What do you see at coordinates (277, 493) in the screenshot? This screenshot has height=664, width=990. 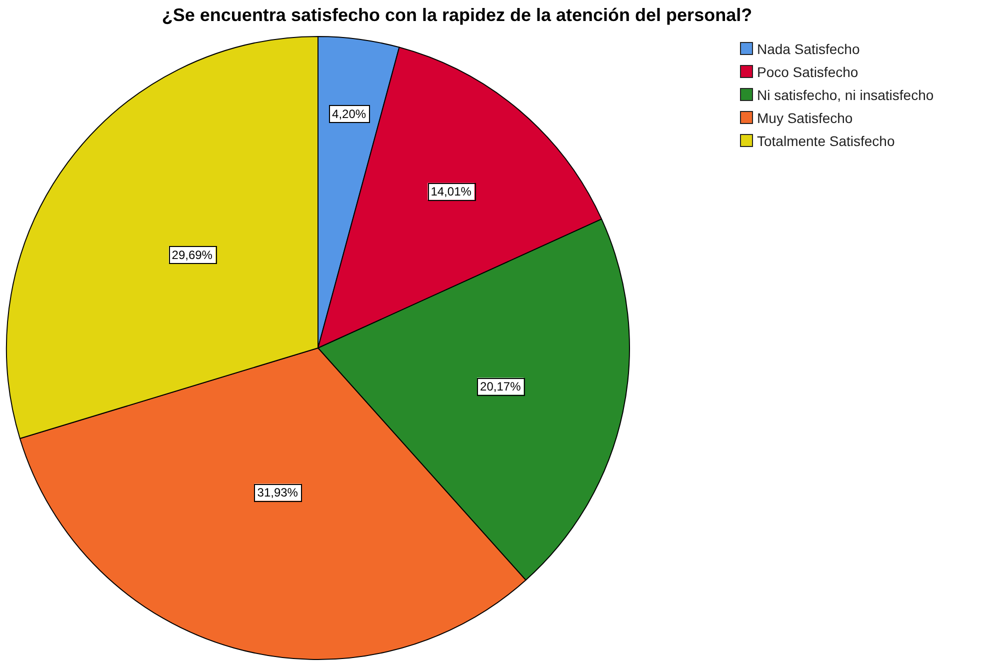 I see `data-label: 31,93%` at bounding box center [277, 493].